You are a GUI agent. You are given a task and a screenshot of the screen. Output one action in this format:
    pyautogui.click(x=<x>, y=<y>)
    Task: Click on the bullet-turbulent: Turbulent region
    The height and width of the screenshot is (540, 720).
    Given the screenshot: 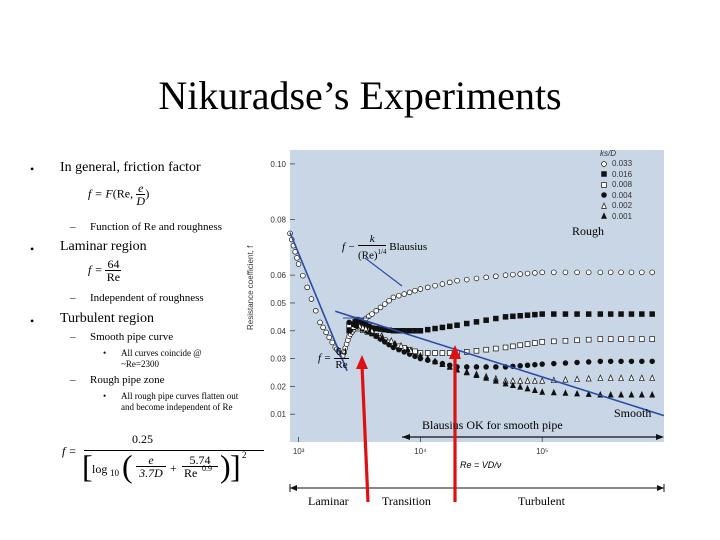 What is the action you would take?
    pyautogui.click(x=107, y=318)
    